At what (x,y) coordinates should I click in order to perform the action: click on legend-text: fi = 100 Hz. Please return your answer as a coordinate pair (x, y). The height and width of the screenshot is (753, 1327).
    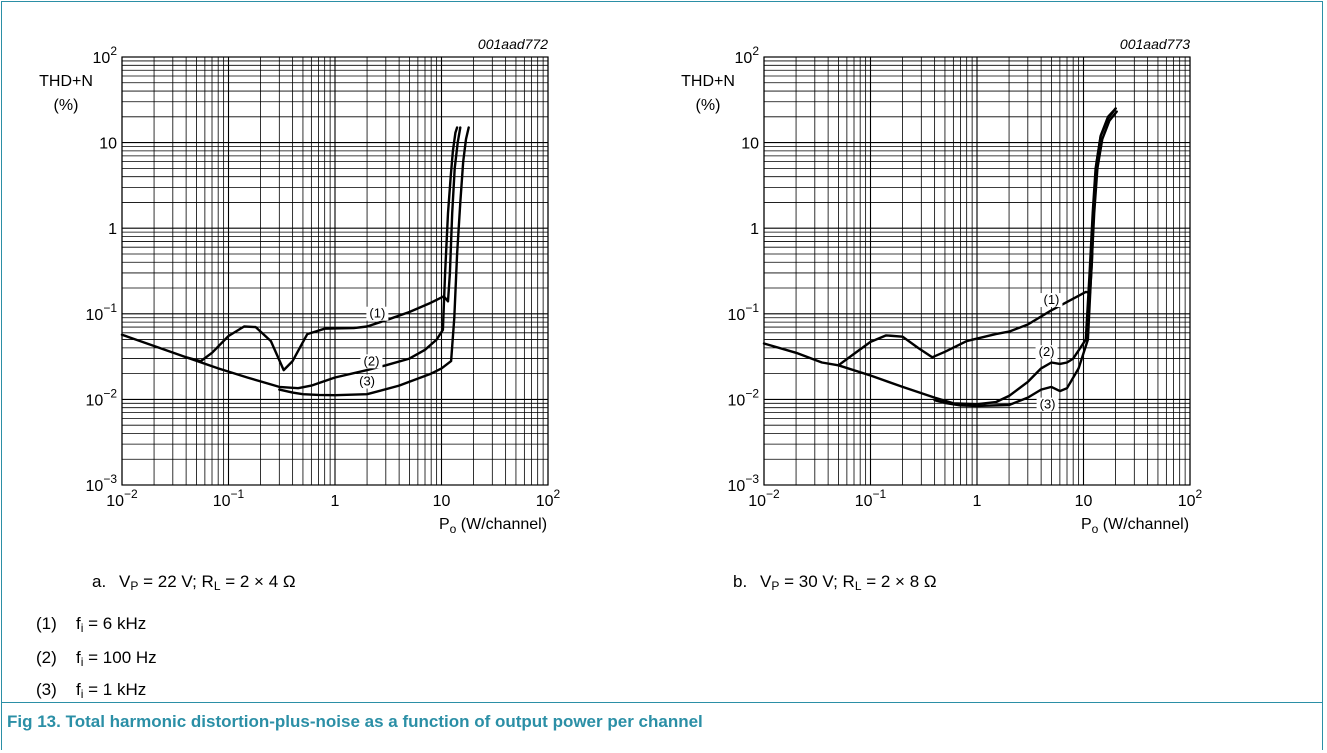
    Looking at the image, I should click on (116, 658).